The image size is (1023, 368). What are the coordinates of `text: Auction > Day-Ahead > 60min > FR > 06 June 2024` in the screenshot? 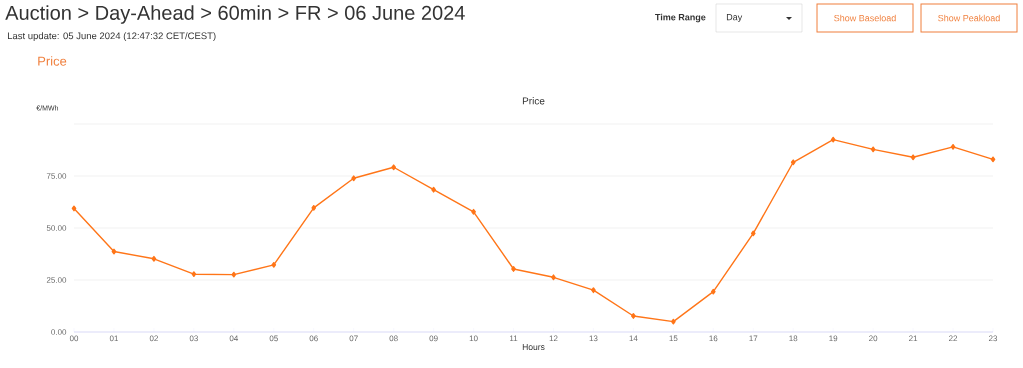 It's located at (235, 14).